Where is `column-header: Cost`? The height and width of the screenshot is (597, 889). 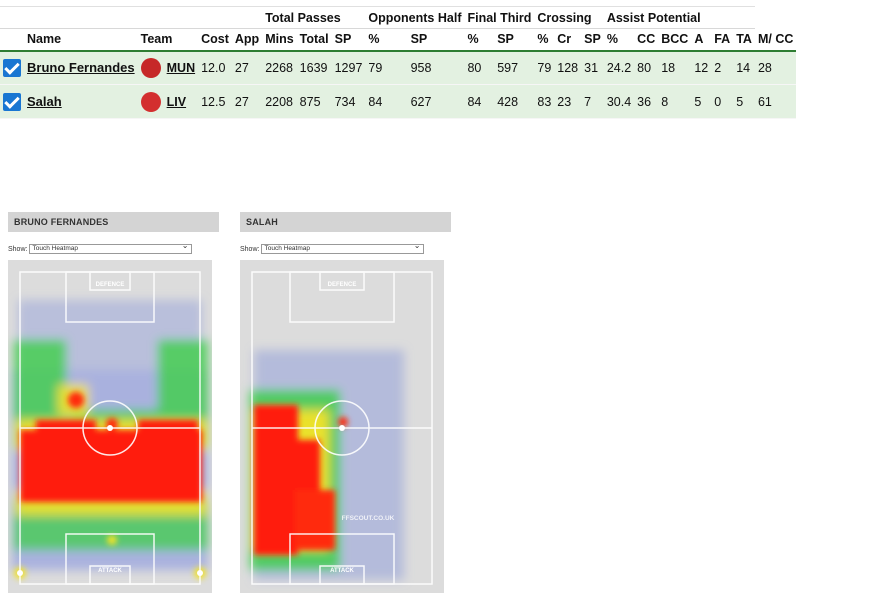 column-header: Cost is located at coordinates (215, 40).